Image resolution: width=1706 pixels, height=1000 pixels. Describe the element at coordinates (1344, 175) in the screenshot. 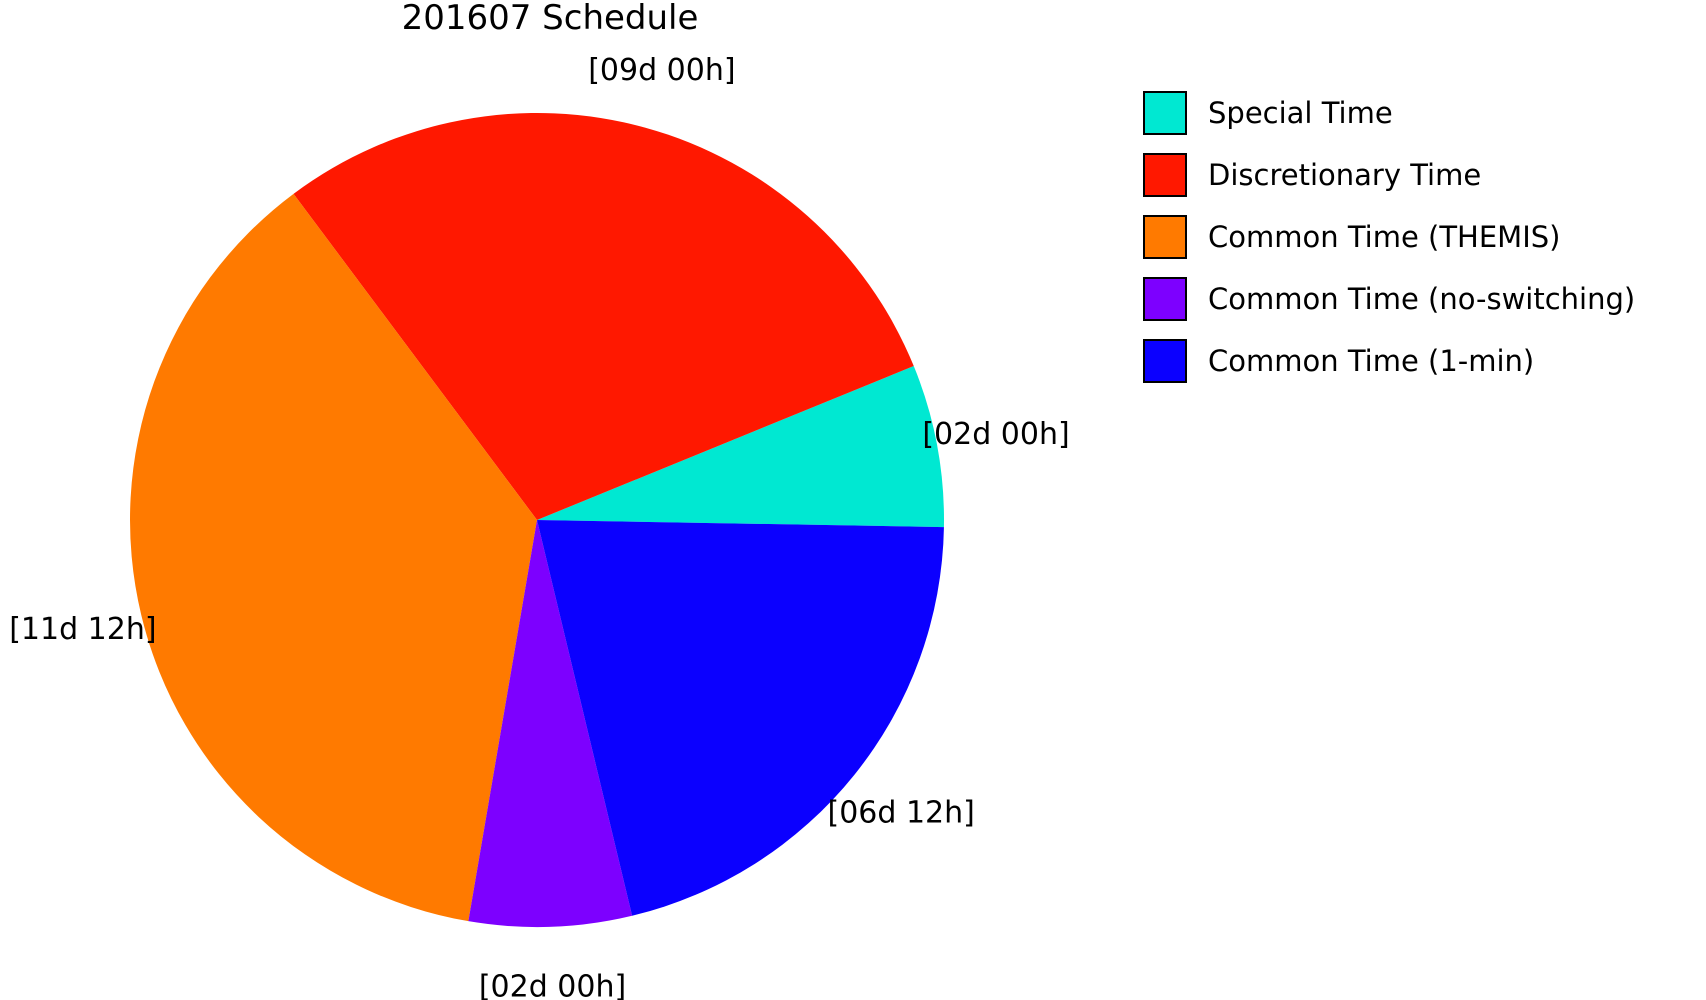

I see `legend-label: Discretionary Time` at that location.